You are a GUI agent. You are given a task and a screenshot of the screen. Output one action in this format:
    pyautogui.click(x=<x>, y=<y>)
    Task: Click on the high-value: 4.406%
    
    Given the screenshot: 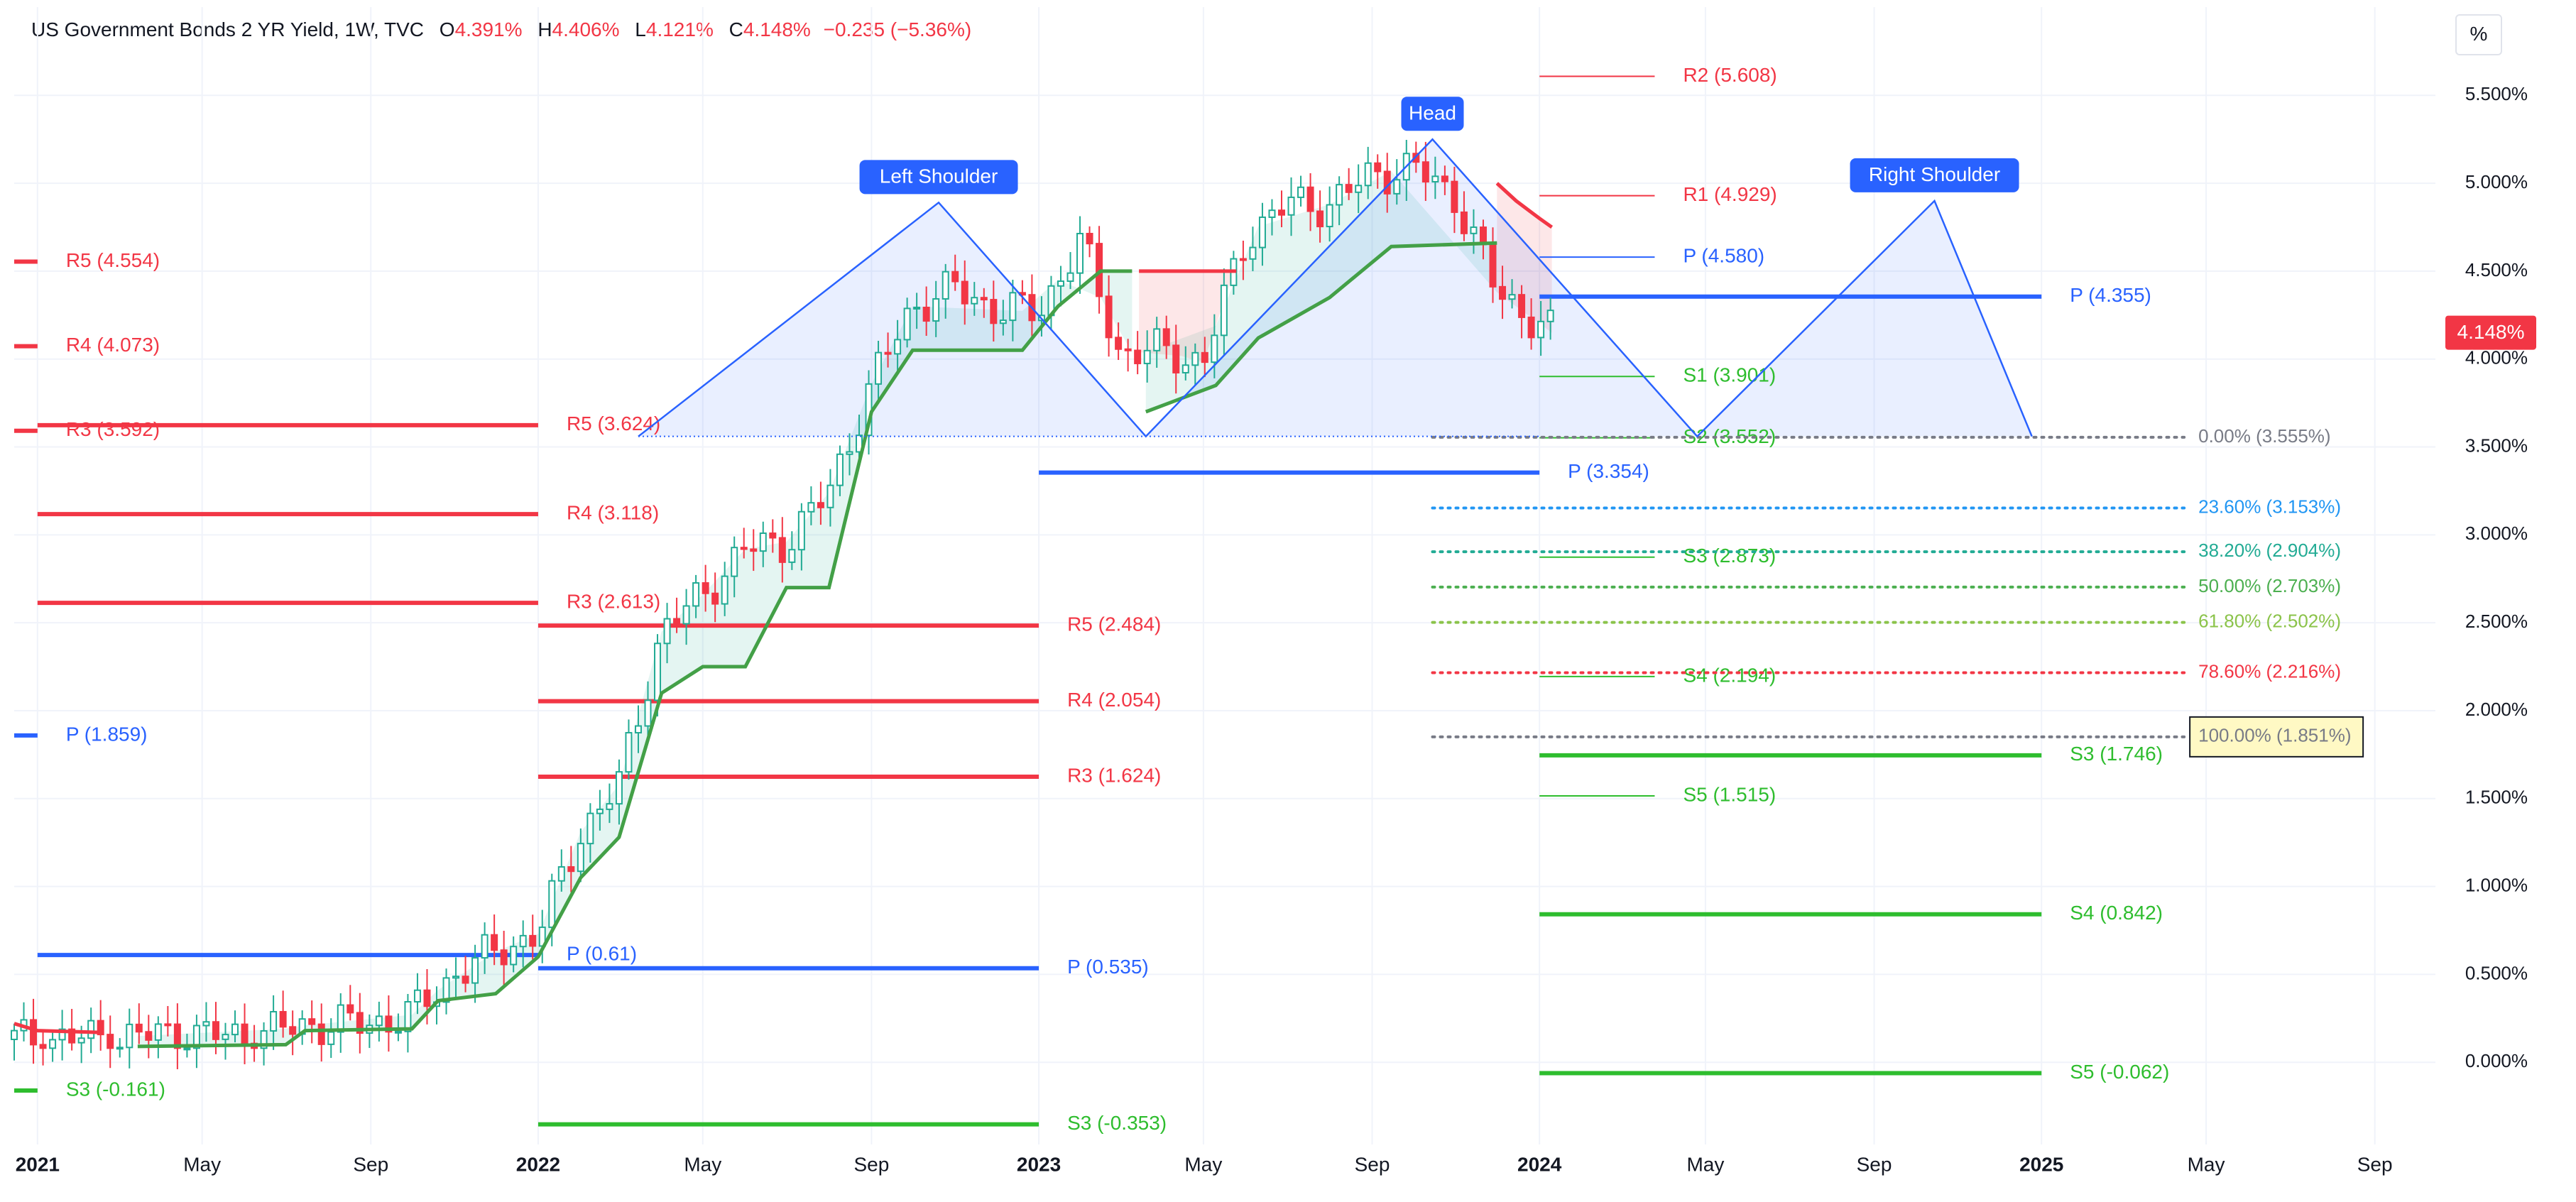 What is the action you would take?
    pyautogui.click(x=586, y=29)
    